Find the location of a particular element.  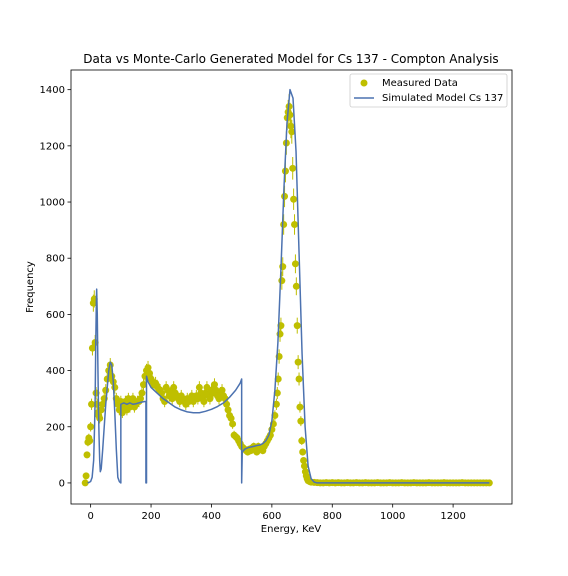

x-tick-label: 600 is located at coordinates (271, 516).